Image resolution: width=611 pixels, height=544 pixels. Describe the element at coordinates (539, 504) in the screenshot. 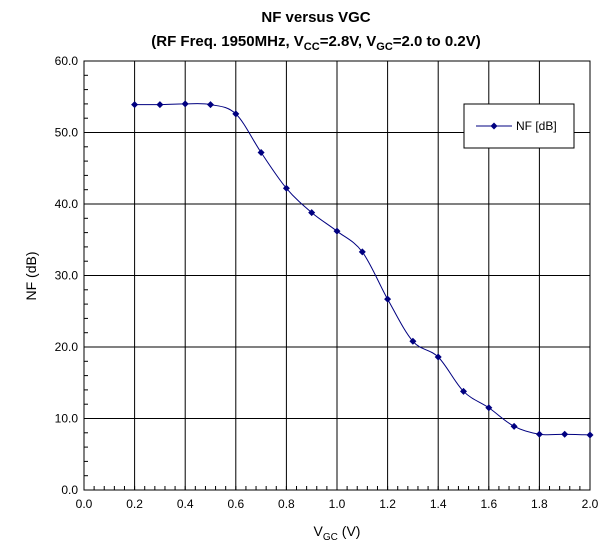

I see `x-tick-label: 1.8` at that location.